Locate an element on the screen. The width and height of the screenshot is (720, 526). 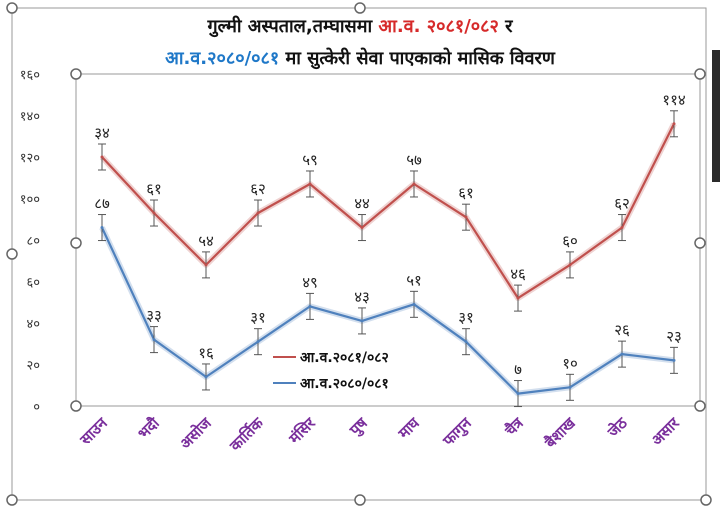
data-label: १६ is located at coordinates (206, 353).